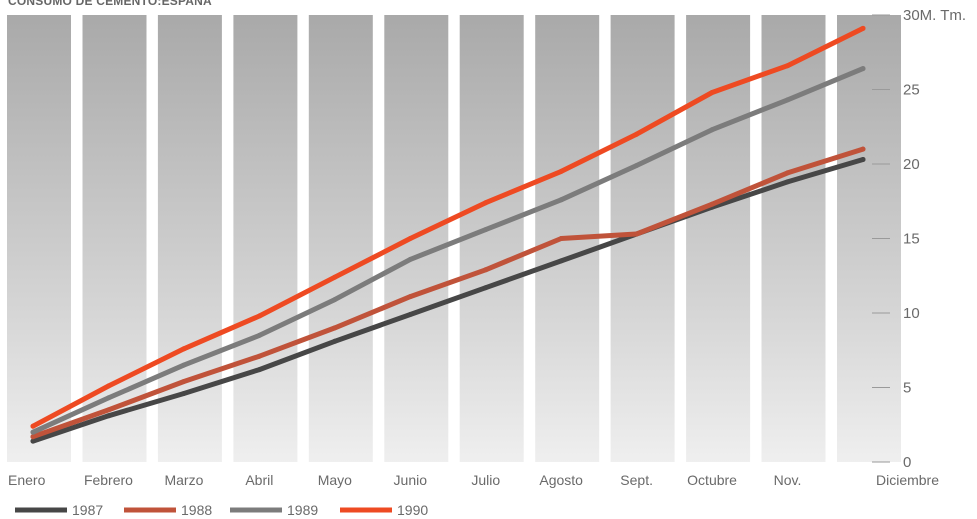 The height and width of the screenshot is (519, 977). Describe the element at coordinates (108, 480) in the screenshot. I see `x-tick-label: Febrero` at that location.